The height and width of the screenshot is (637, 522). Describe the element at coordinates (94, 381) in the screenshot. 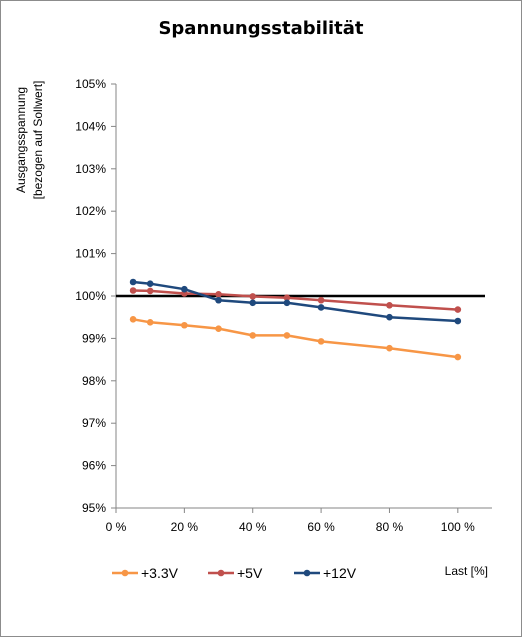

I see `y-tick-label: 98%` at that location.